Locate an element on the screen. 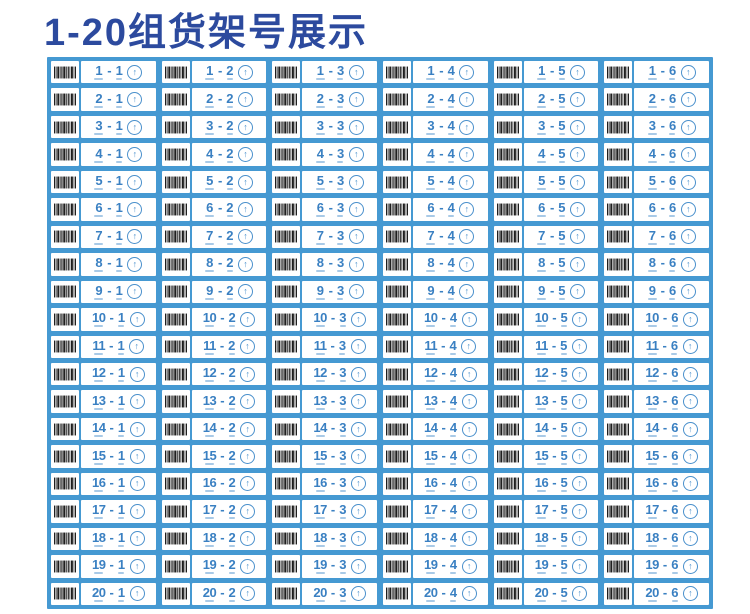 This screenshot has width=750, height=614. shelf-number-plate: 7 - 1 ↑ is located at coordinates (118, 237).